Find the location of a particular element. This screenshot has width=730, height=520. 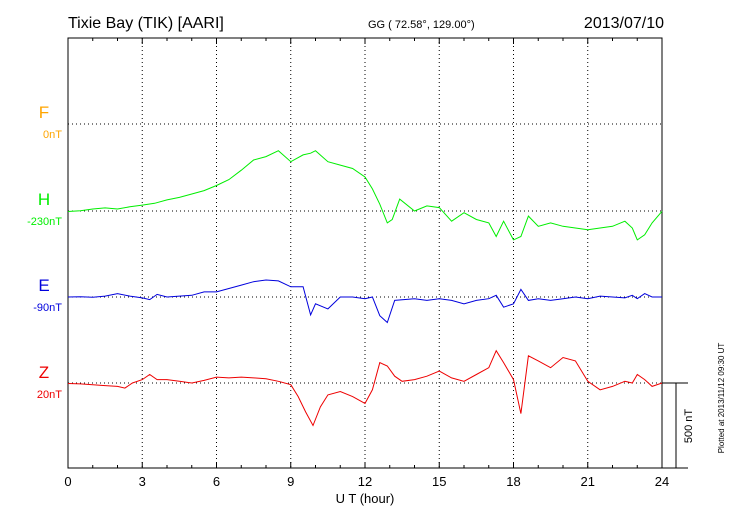

channel-label-E: E is located at coordinates (43, 285).